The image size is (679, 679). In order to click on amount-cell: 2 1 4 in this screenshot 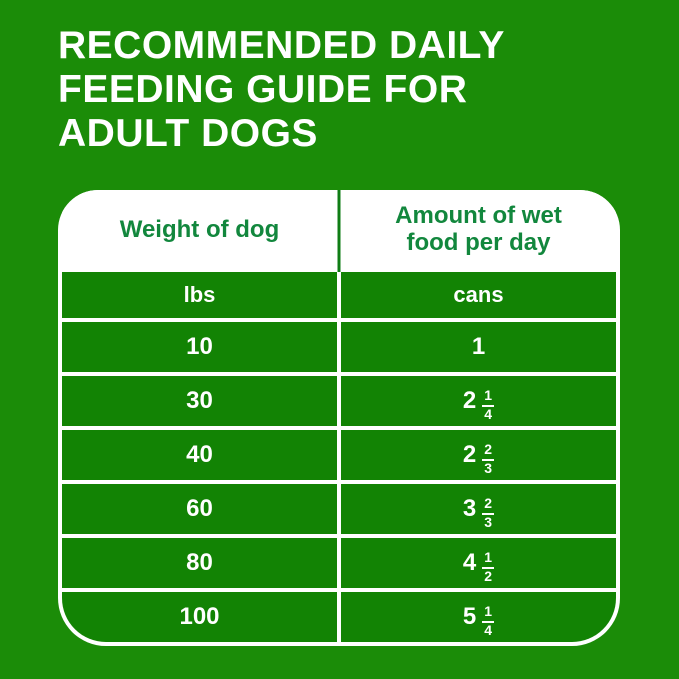, I will do `click(478, 401)`.